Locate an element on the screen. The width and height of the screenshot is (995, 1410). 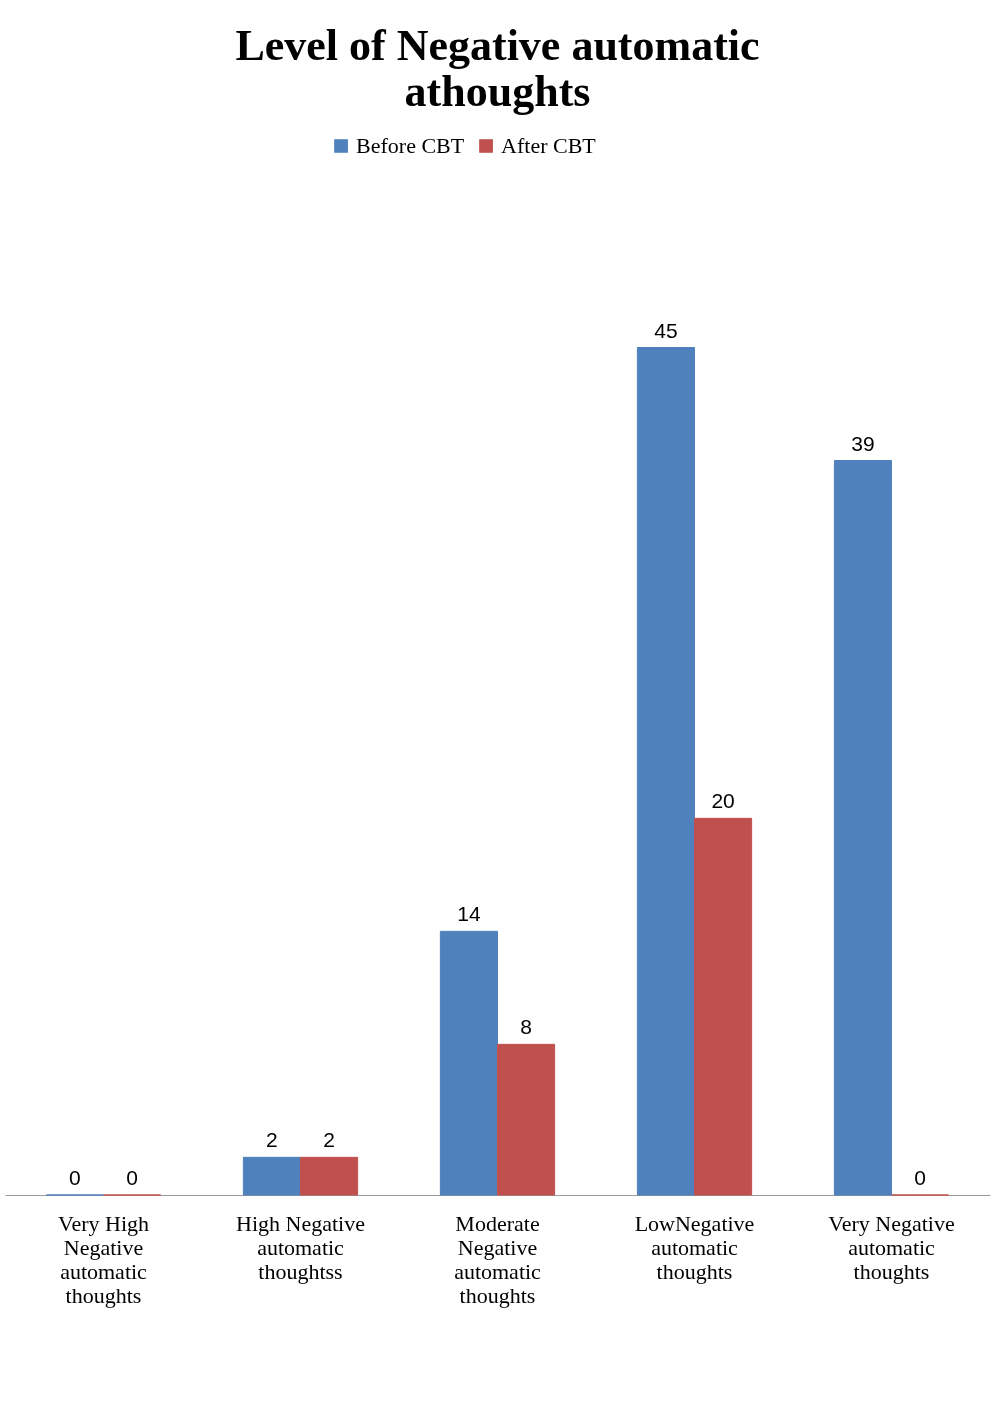
x-tick-label: LowNegative automatic thoughts is located at coordinates (694, 1247).